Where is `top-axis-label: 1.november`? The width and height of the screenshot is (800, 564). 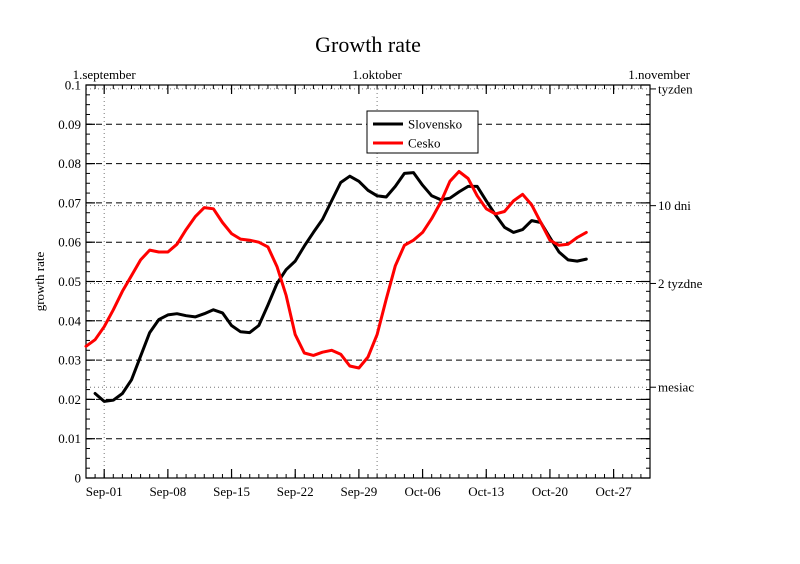 top-axis-label: 1.november is located at coordinates (659, 74).